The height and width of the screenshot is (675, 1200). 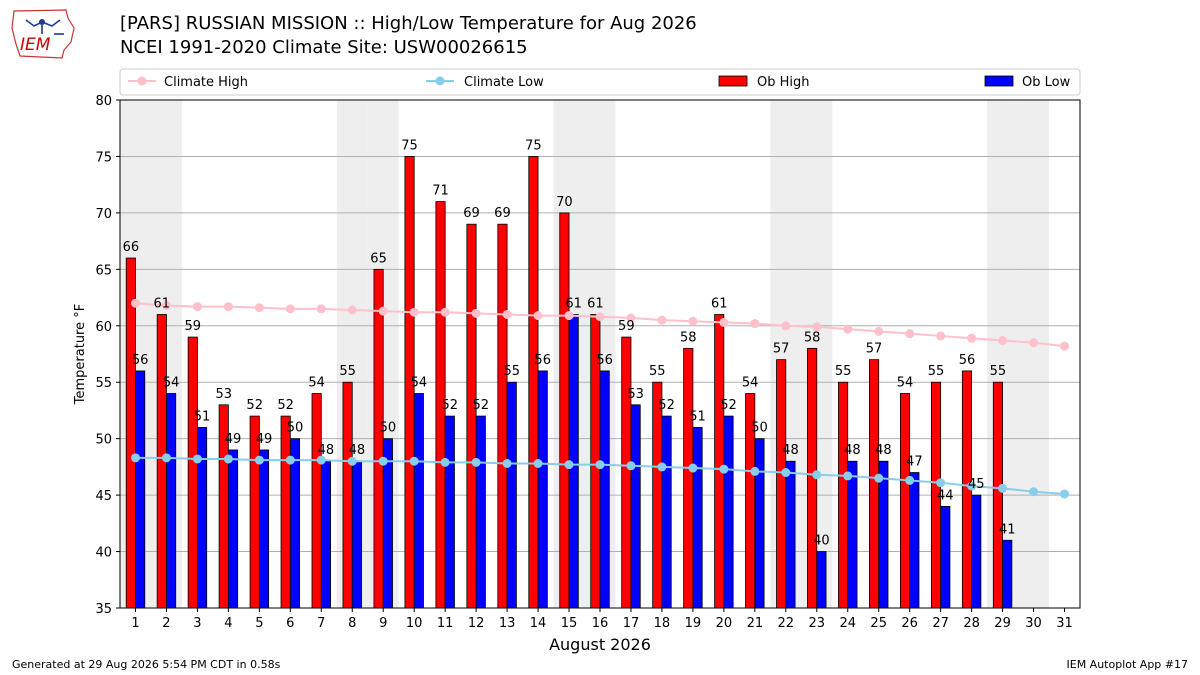 What do you see at coordinates (600, 623) in the screenshot?
I see `x-tick-label-16: 16` at bounding box center [600, 623].